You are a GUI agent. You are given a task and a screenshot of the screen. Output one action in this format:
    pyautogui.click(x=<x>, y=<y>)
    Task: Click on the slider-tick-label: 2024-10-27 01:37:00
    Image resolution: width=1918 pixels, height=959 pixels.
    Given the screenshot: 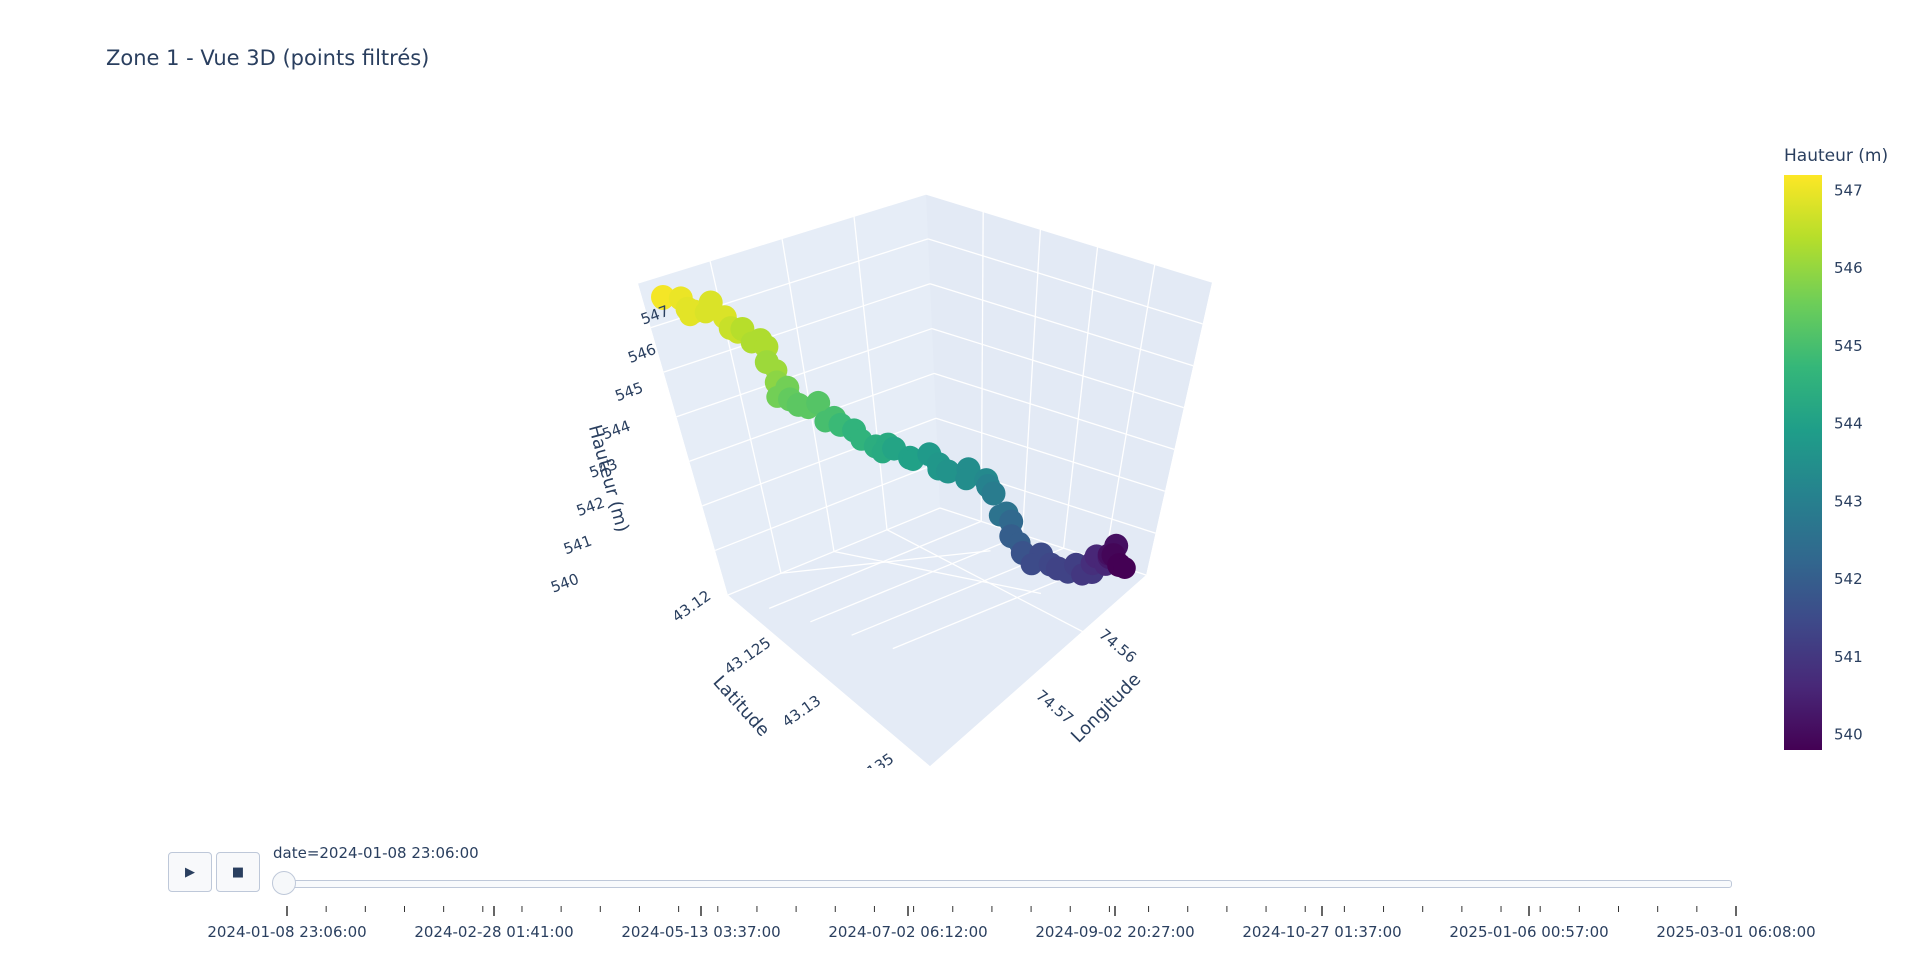 What is the action you would take?
    pyautogui.click(x=1321, y=932)
    